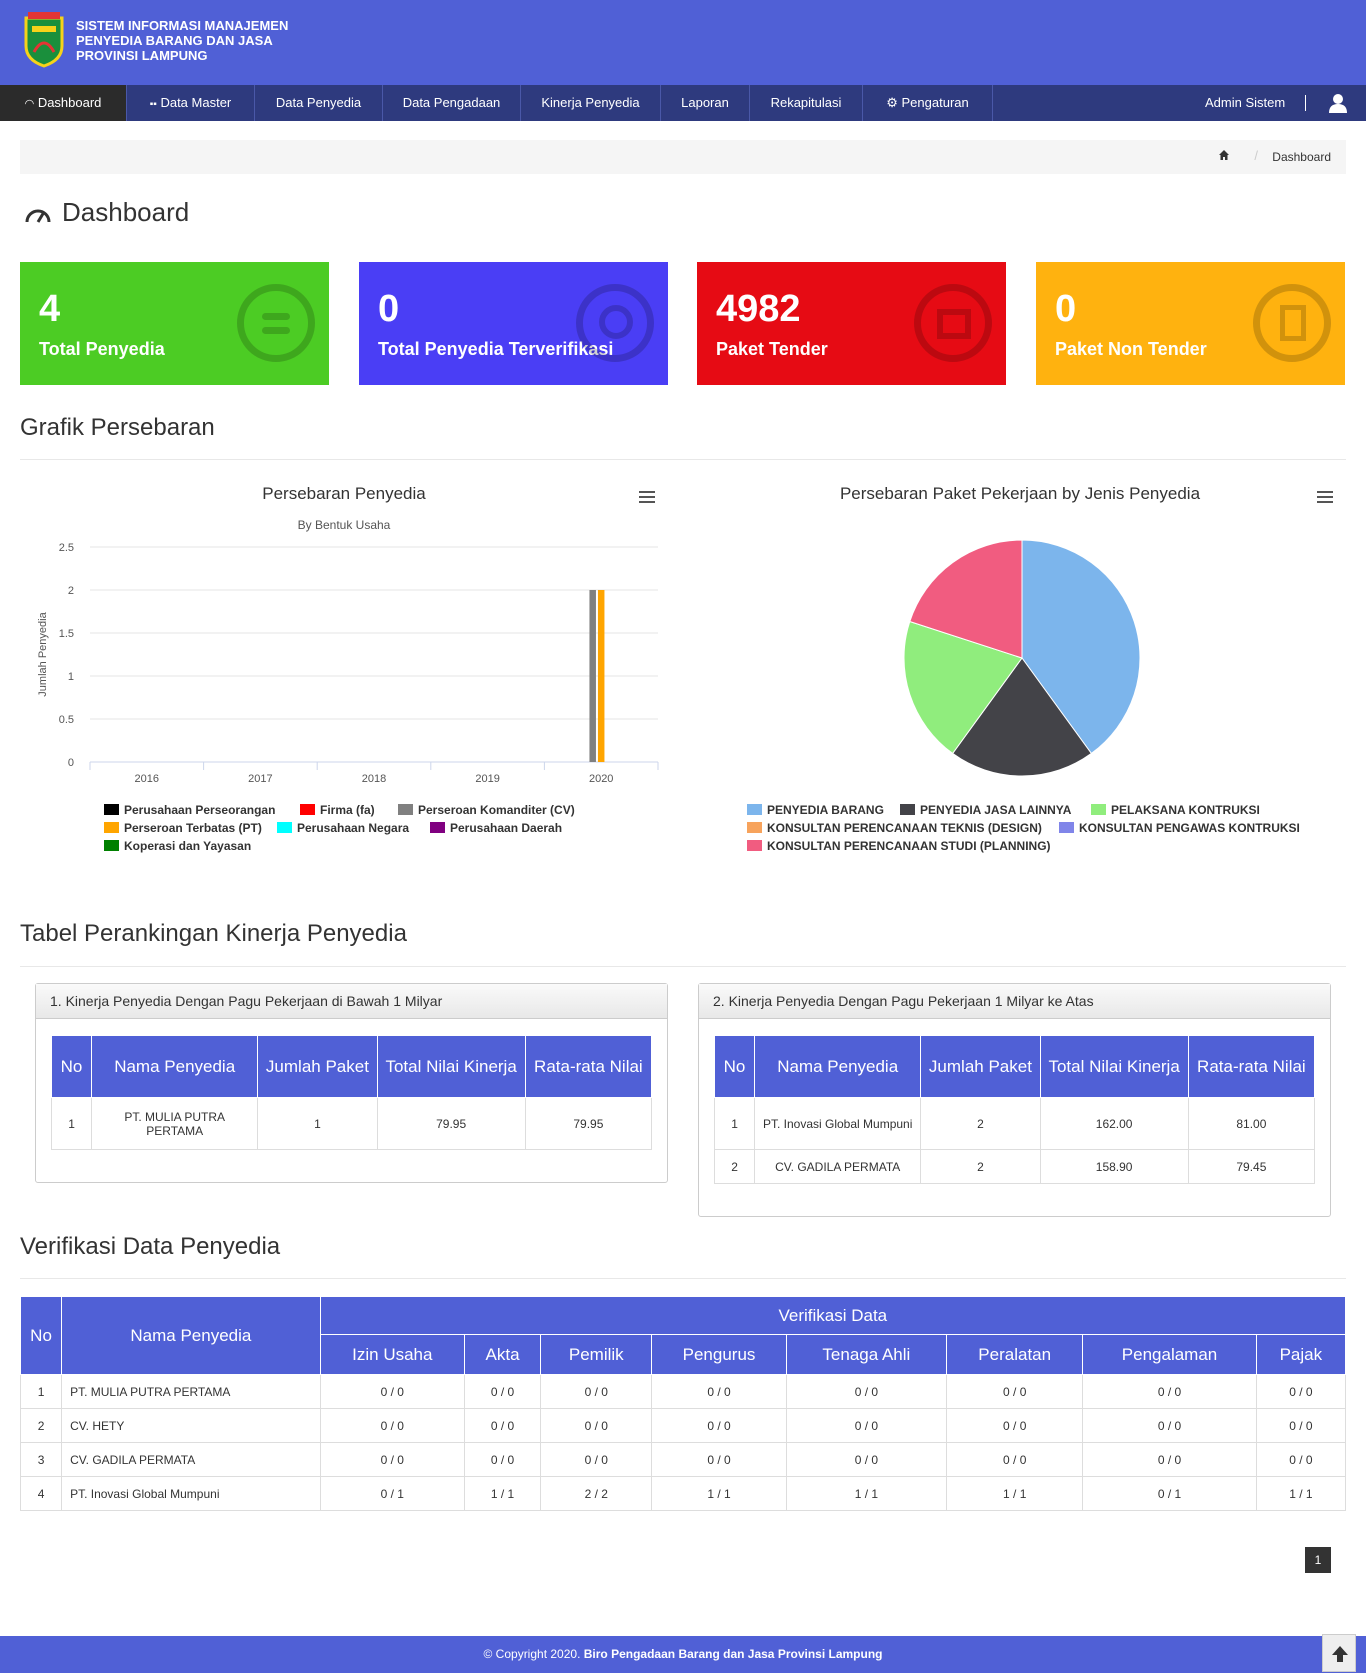 This screenshot has height=1678, width=1366. What do you see at coordinates (825, 810) in the screenshot?
I see `legend-label: PENYEDIA BARANG` at bounding box center [825, 810].